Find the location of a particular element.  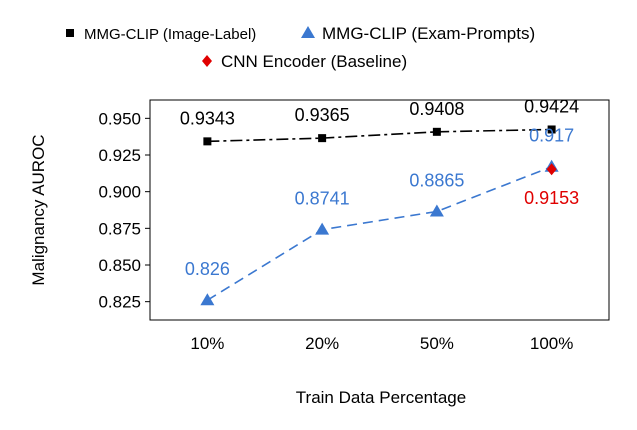

x-axis: 10% 20% 50% 100% is located at coordinates (381, 343).